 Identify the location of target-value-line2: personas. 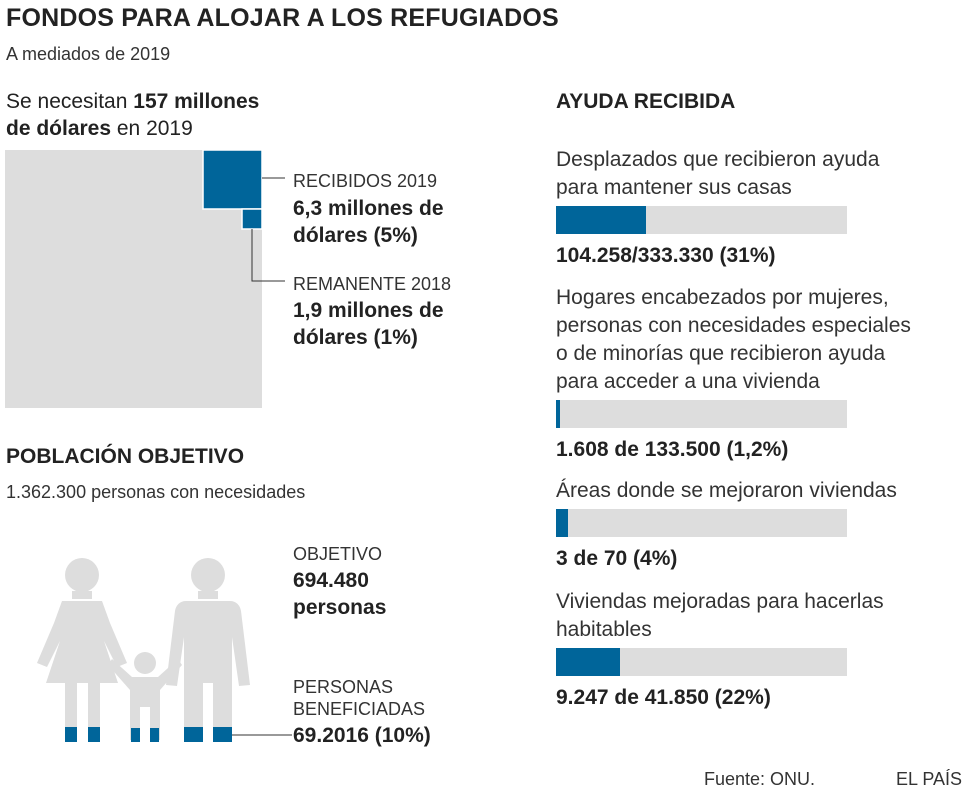
(340, 607).